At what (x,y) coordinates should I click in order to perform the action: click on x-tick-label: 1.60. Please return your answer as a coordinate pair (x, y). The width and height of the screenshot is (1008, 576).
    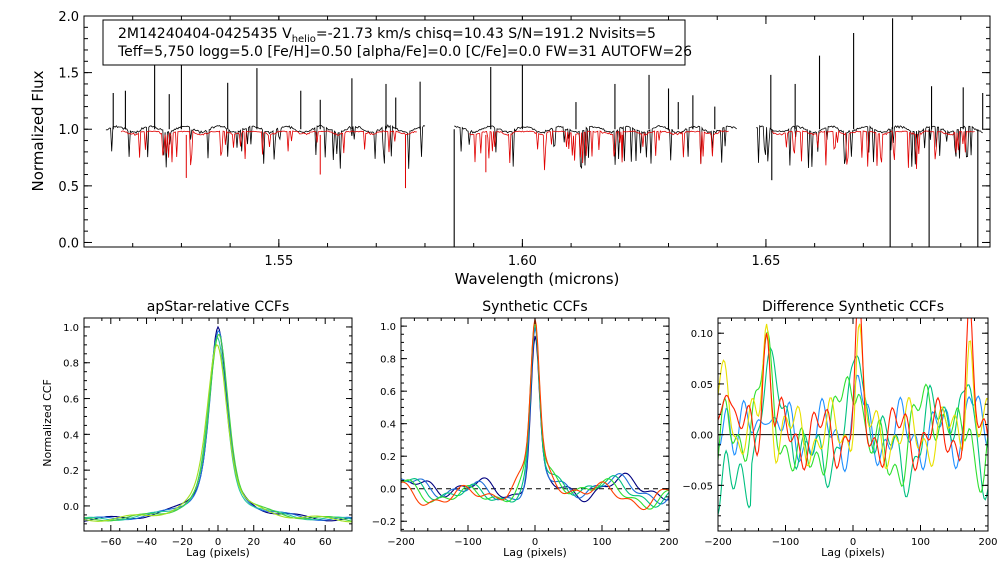
    Looking at the image, I should click on (522, 261).